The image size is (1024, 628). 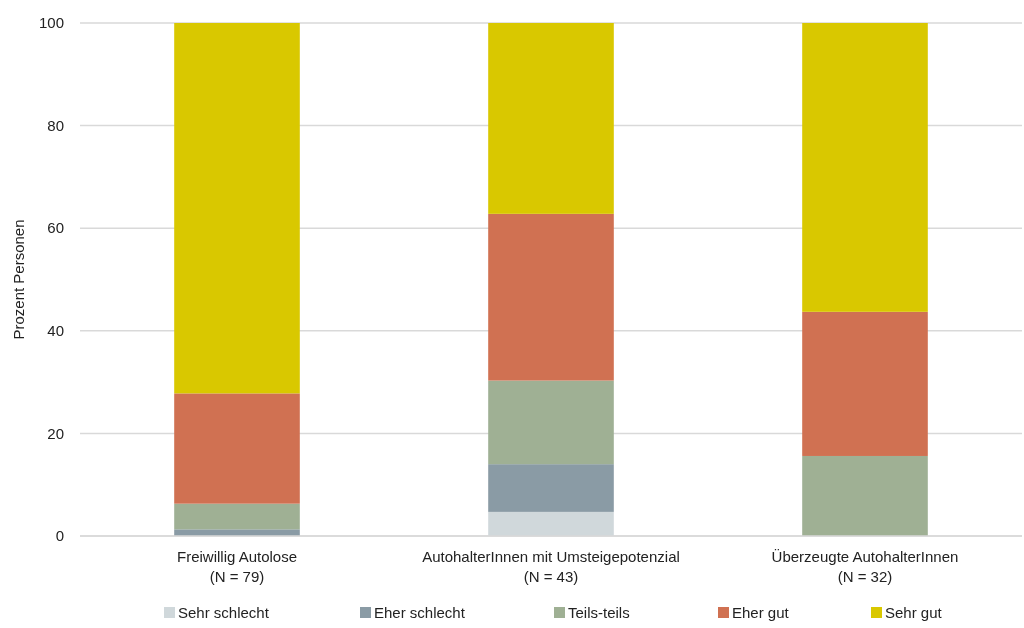 What do you see at coordinates (914, 613) in the screenshot?
I see `legend-label: Sehr gut` at bounding box center [914, 613].